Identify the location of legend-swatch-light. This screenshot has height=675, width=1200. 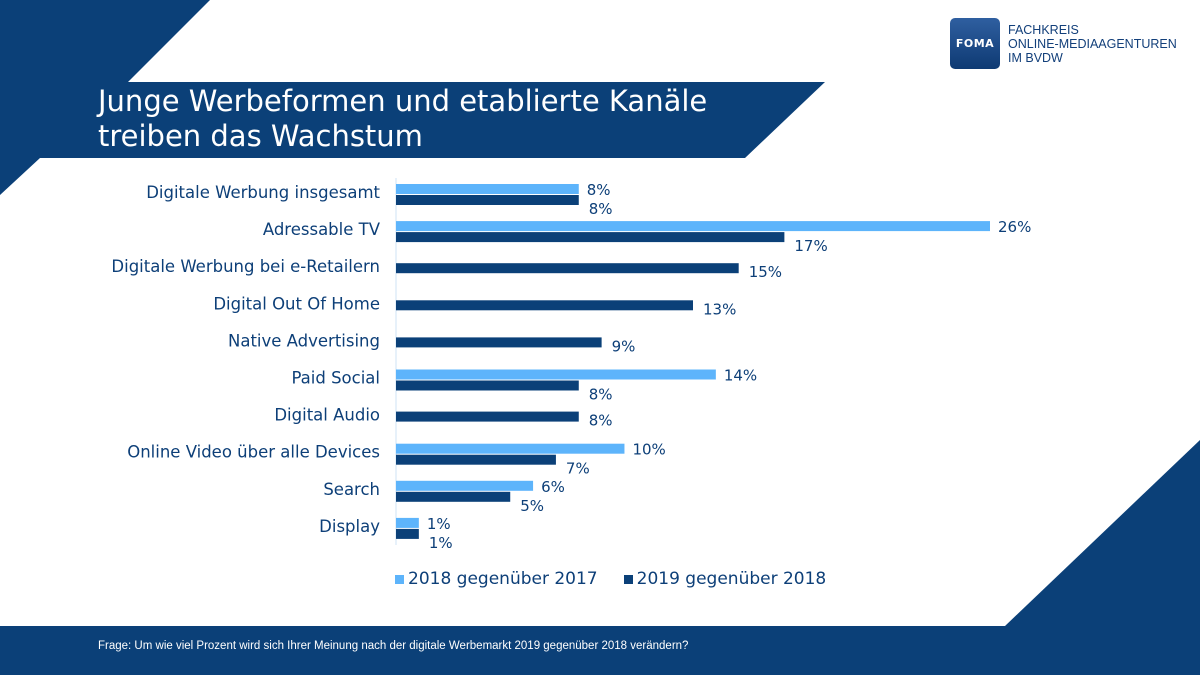
(399, 579).